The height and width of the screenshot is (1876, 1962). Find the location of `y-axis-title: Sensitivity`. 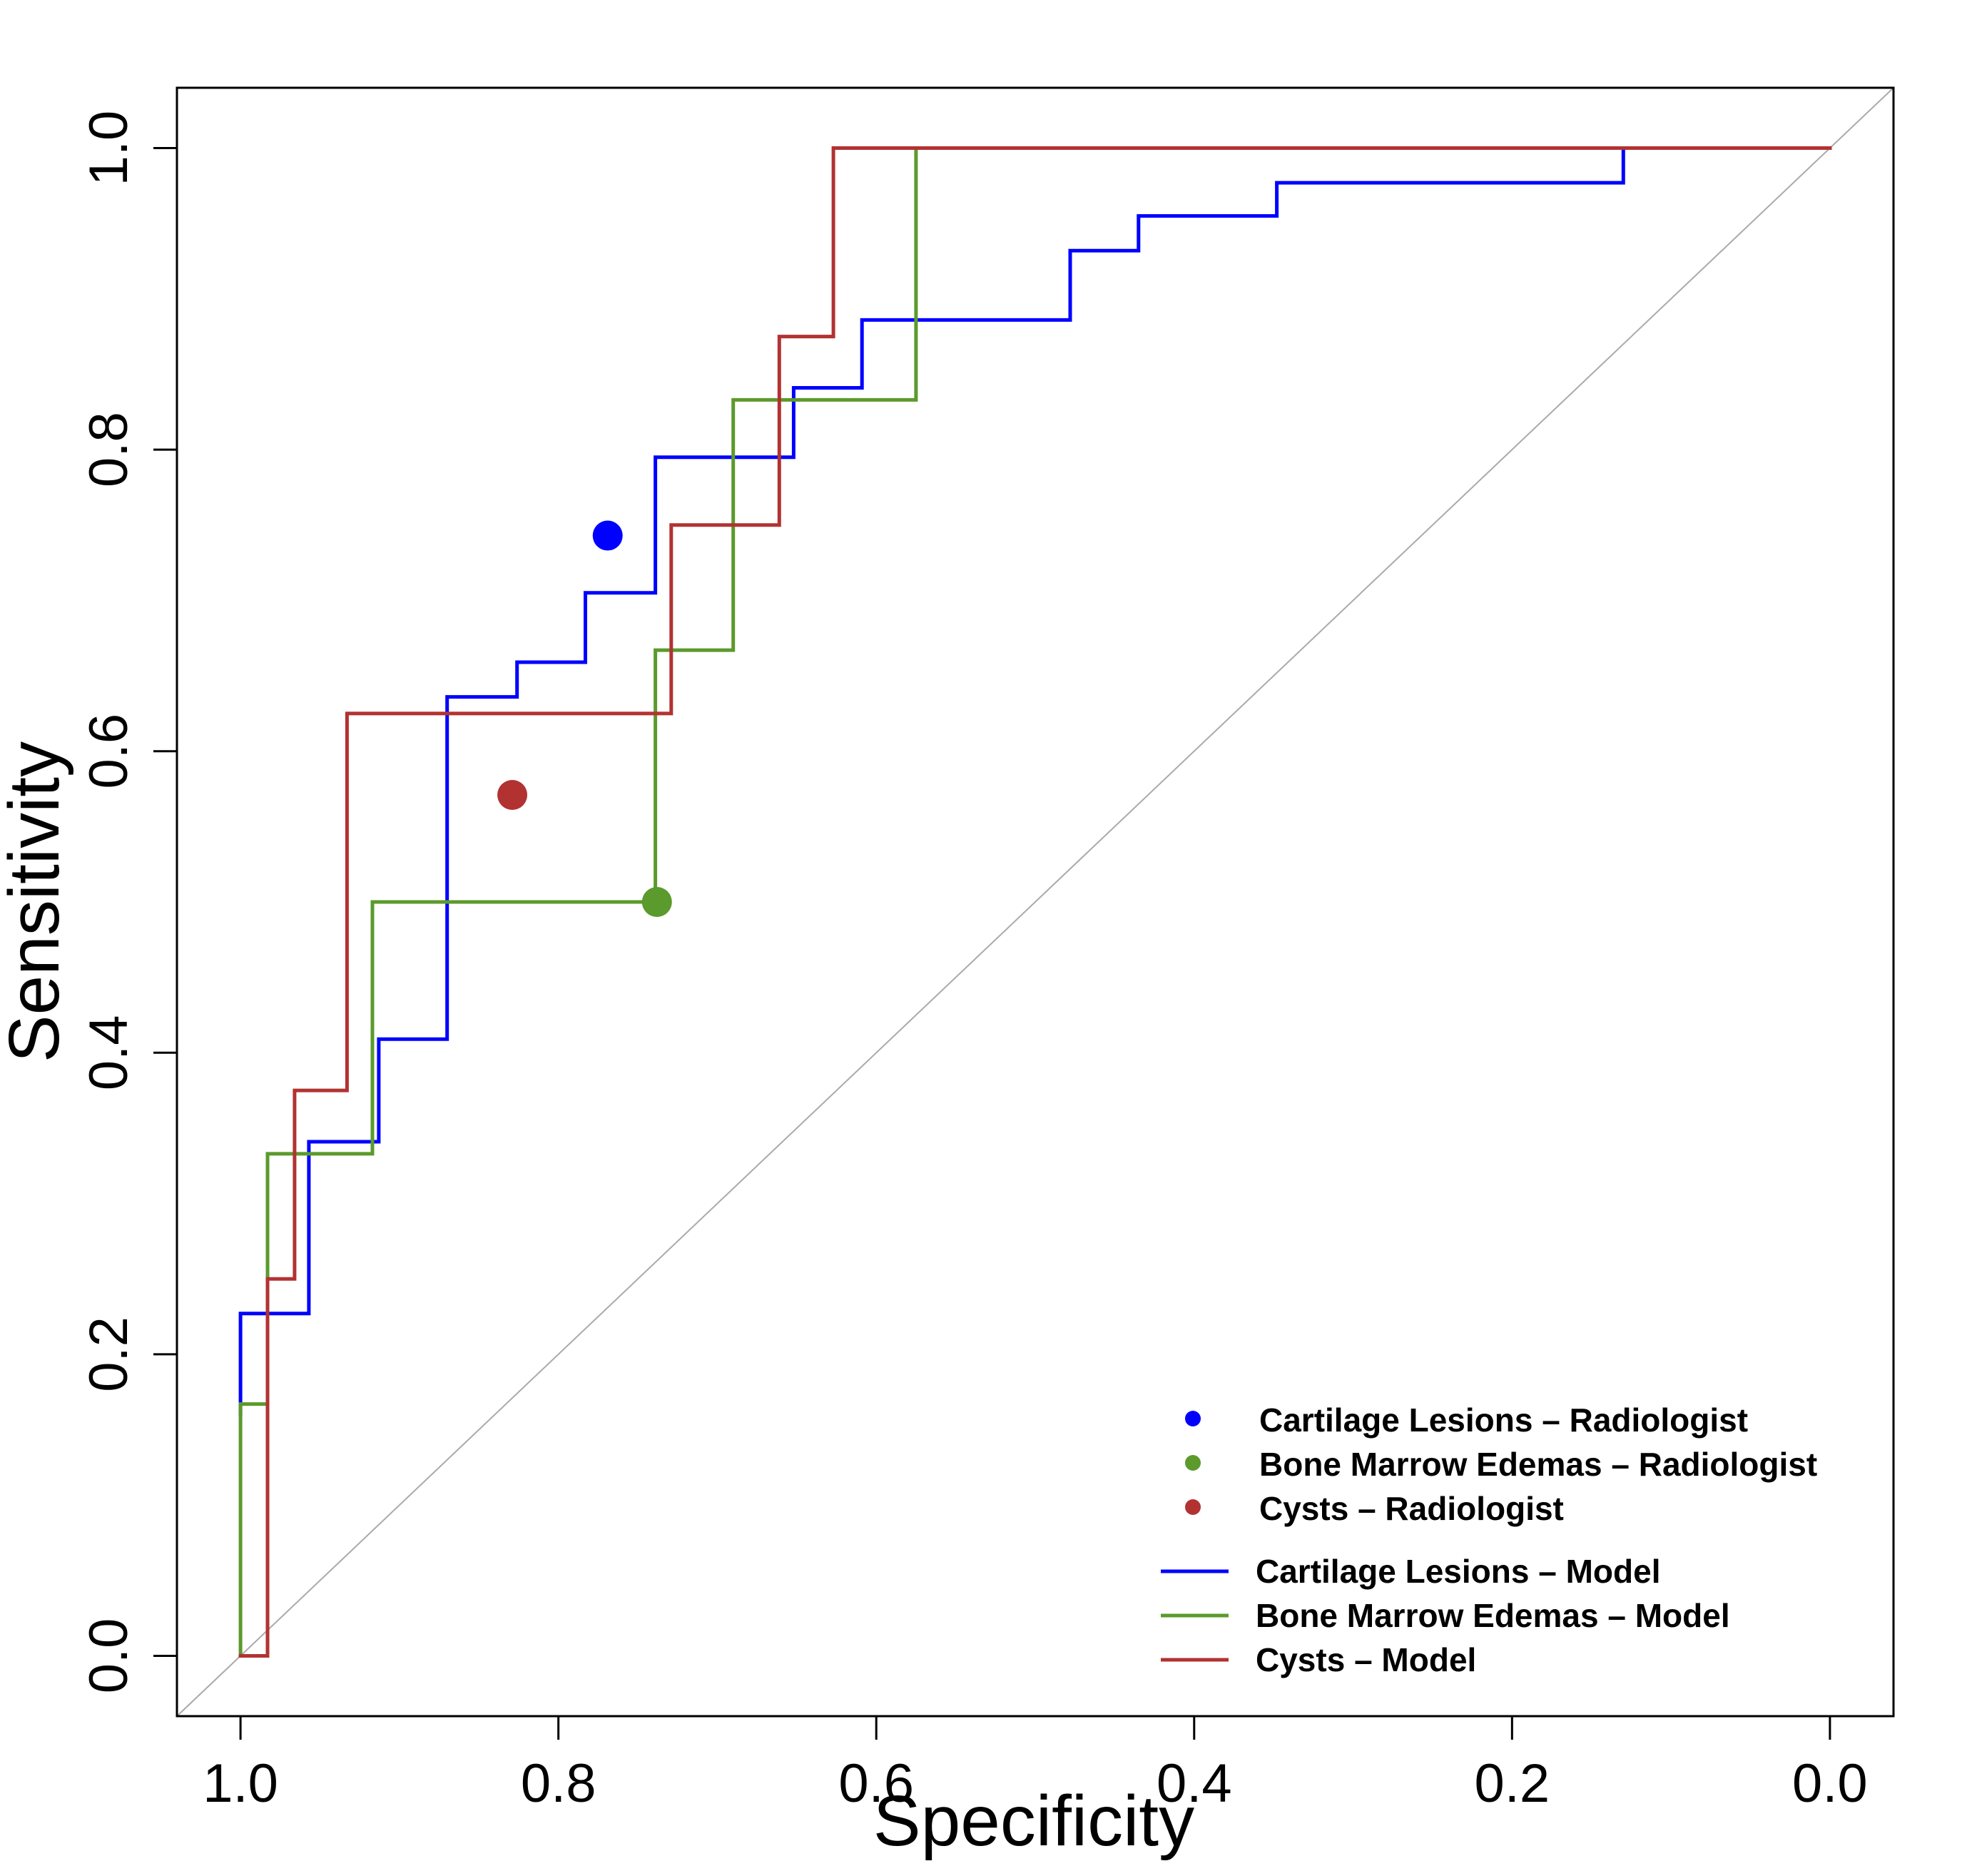

y-axis-title: Sensitivity is located at coordinates (37, 902).